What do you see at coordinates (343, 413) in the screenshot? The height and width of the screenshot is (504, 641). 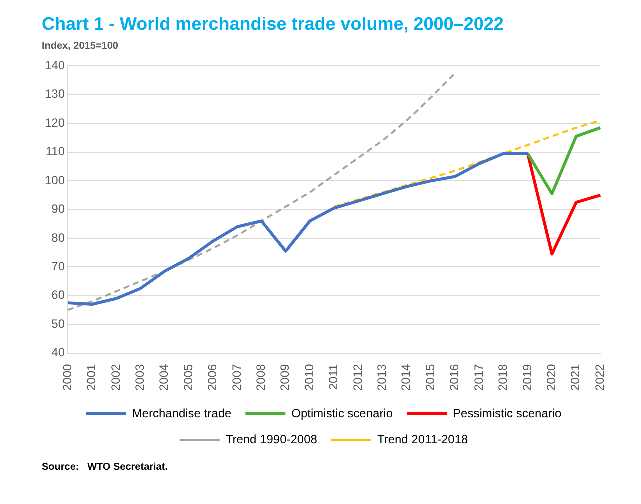 I see `legend-label: Optimistic scenario` at bounding box center [343, 413].